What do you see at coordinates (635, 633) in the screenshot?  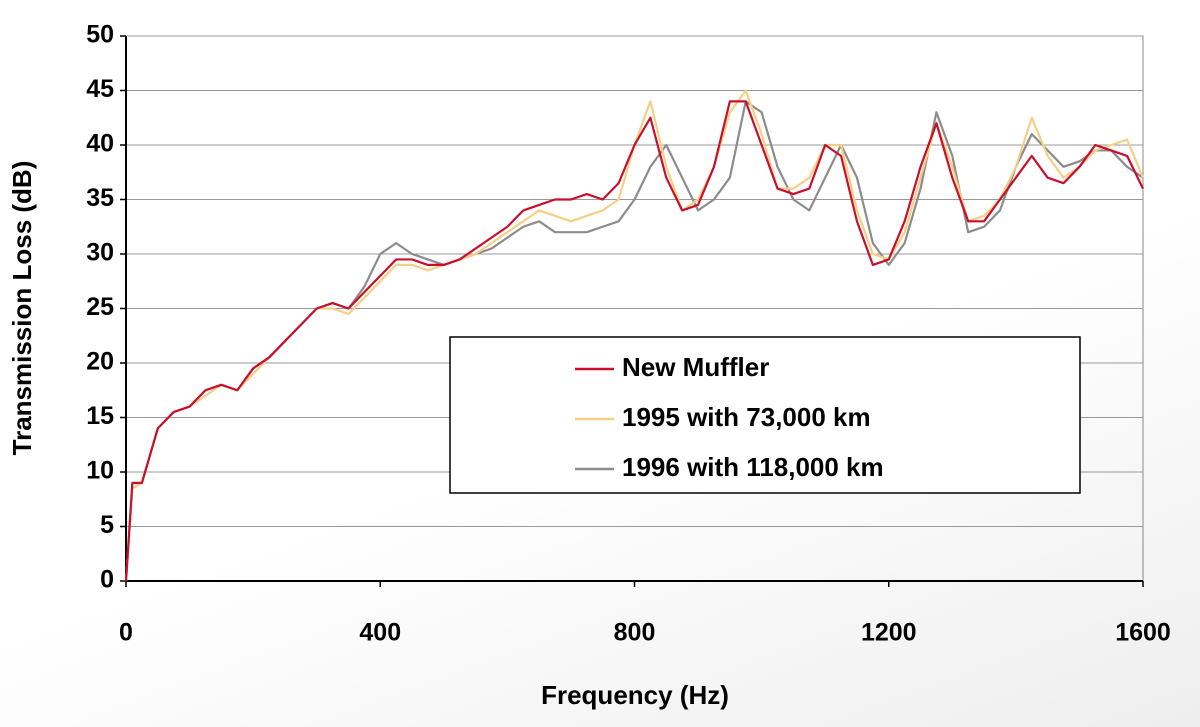 I see `x-tick-label: 800` at bounding box center [635, 633].